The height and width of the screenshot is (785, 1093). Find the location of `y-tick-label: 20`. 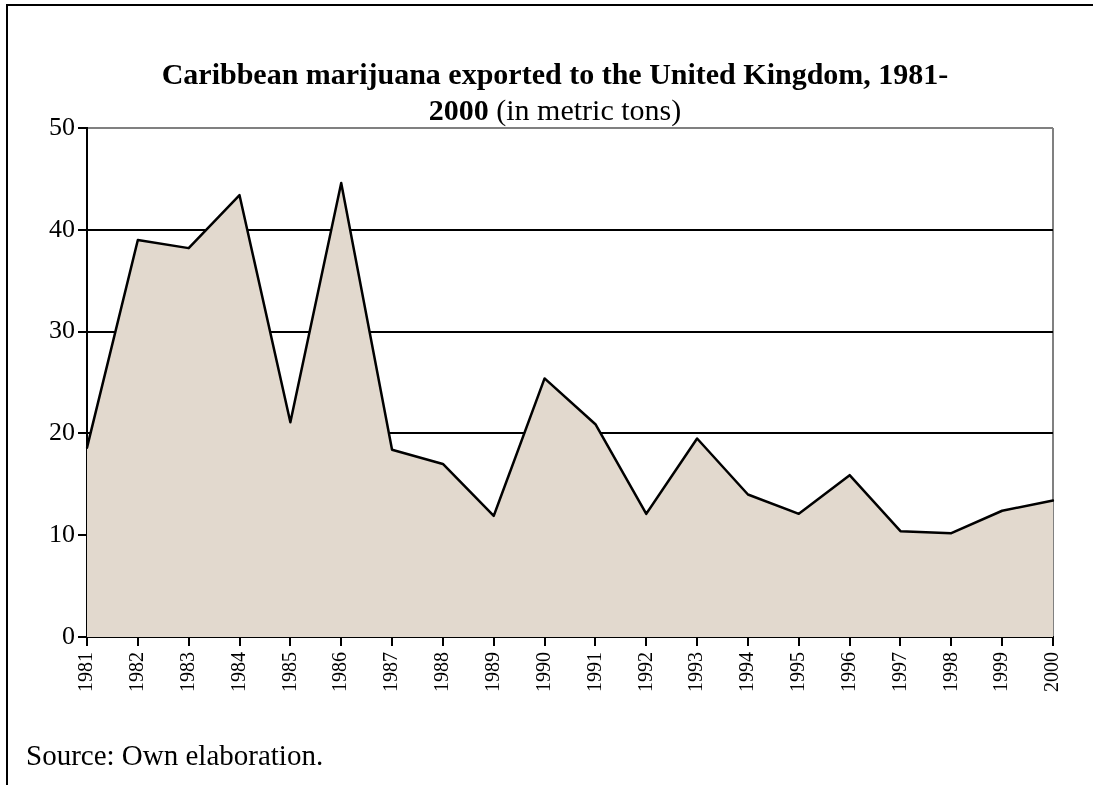

y-tick-label: 20 is located at coordinates (62, 432).